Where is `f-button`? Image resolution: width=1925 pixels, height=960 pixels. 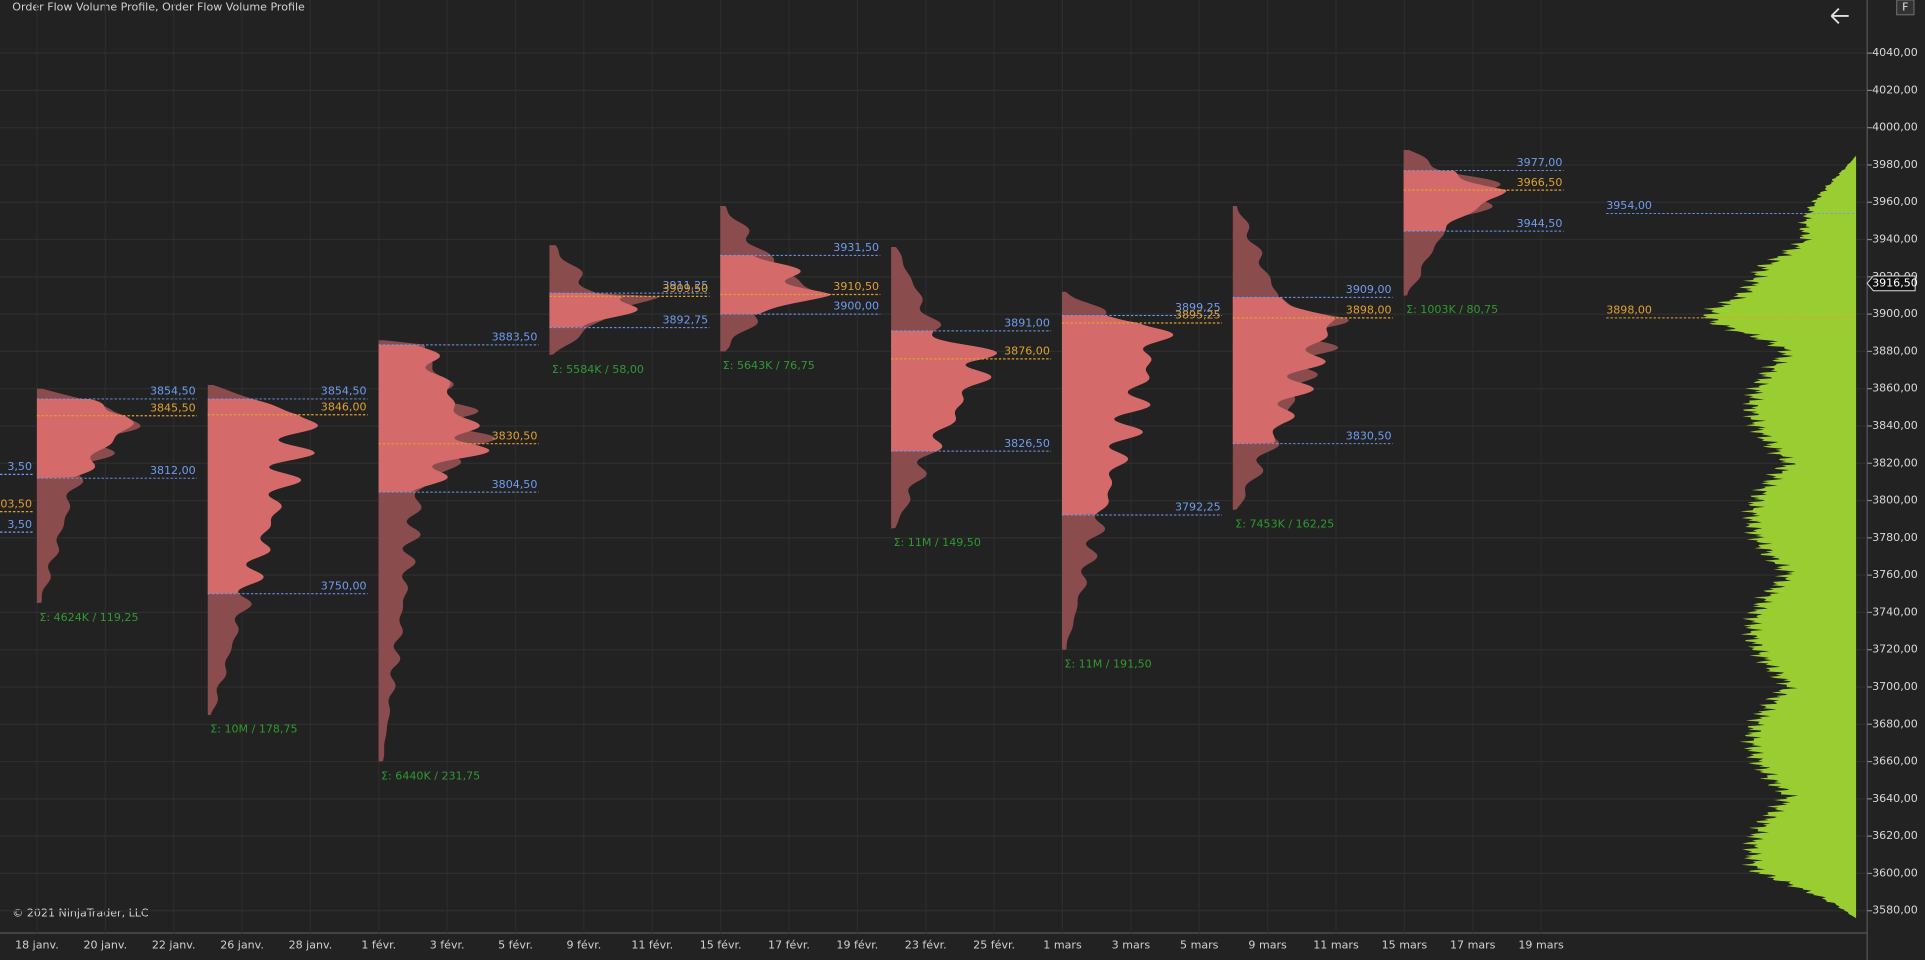
f-button is located at coordinates (1905, 8).